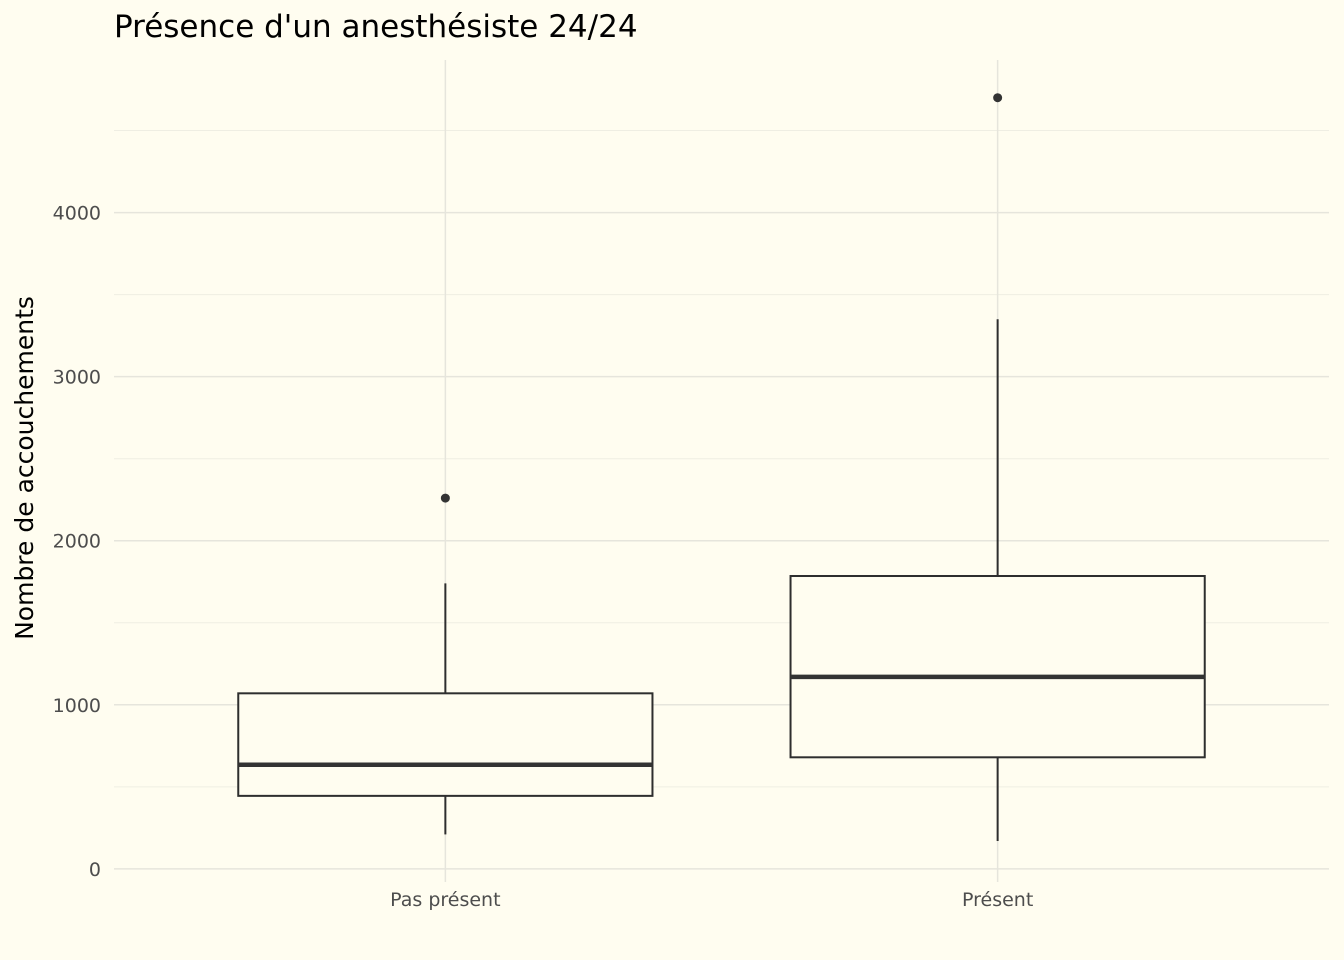 This screenshot has height=960, width=1344. Describe the element at coordinates (24, 468) in the screenshot. I see `y-axis-title: Nombre de accouchements` at that location.